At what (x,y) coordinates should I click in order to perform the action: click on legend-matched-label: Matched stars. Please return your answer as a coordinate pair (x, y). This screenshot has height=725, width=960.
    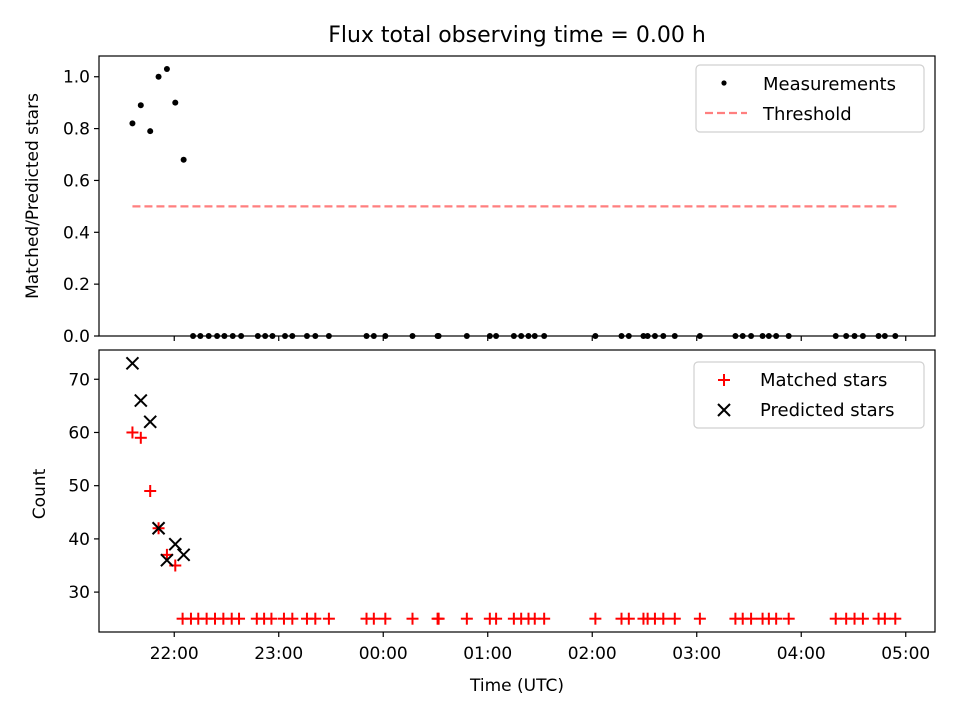
    Looking at the image, I should click on (823, 380).